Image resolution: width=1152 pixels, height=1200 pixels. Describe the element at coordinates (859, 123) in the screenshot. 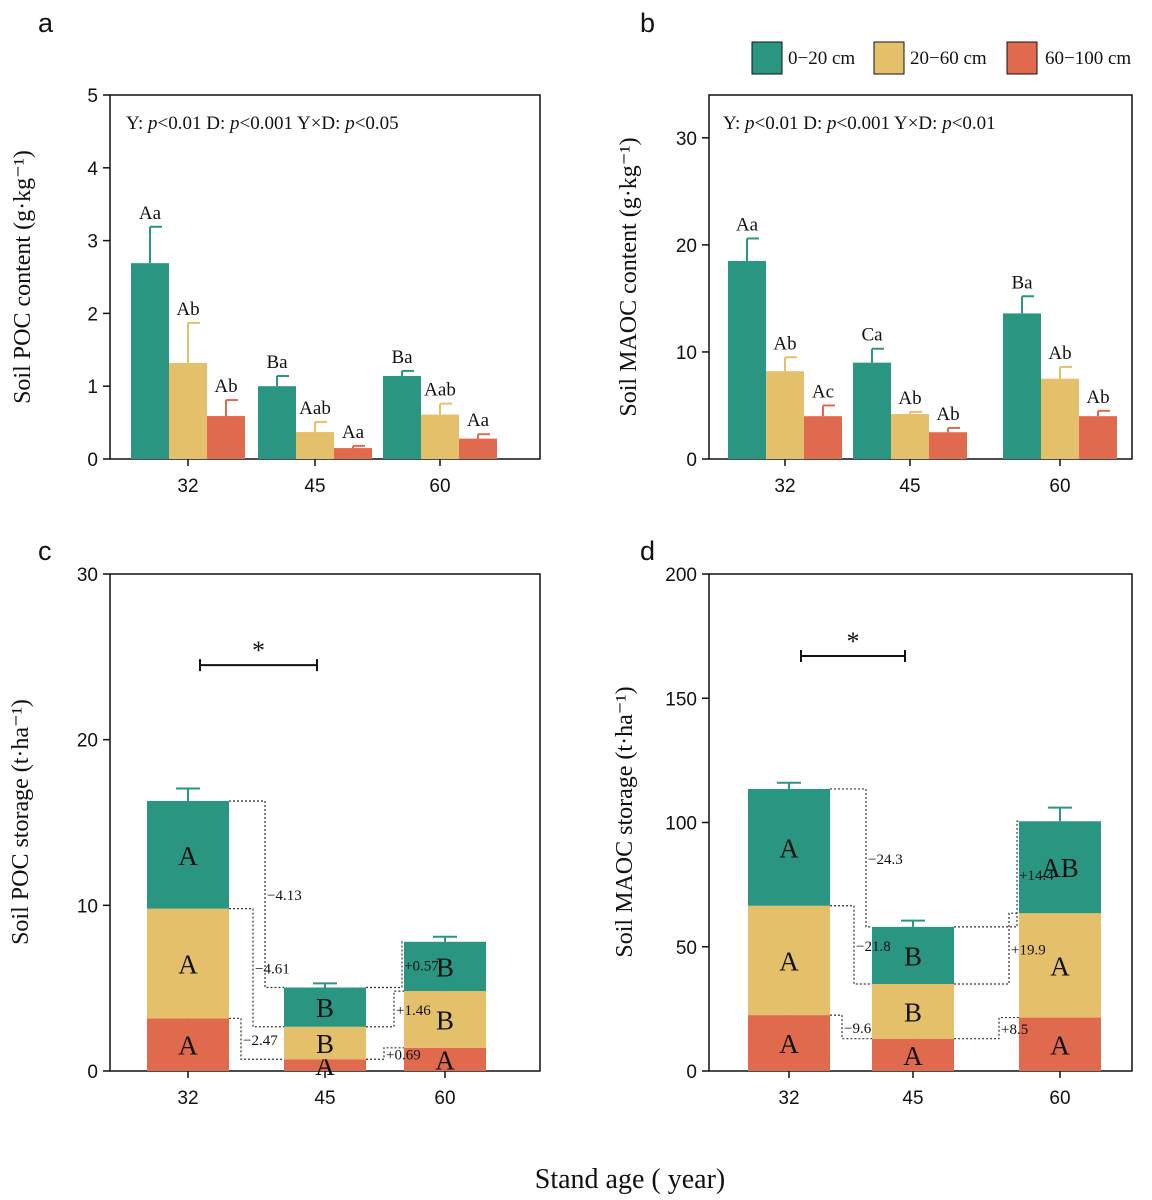

I see `stats-annotation-b: Y: p<0.01 D: p<0.001 Y×D: p<0.01` at that location.